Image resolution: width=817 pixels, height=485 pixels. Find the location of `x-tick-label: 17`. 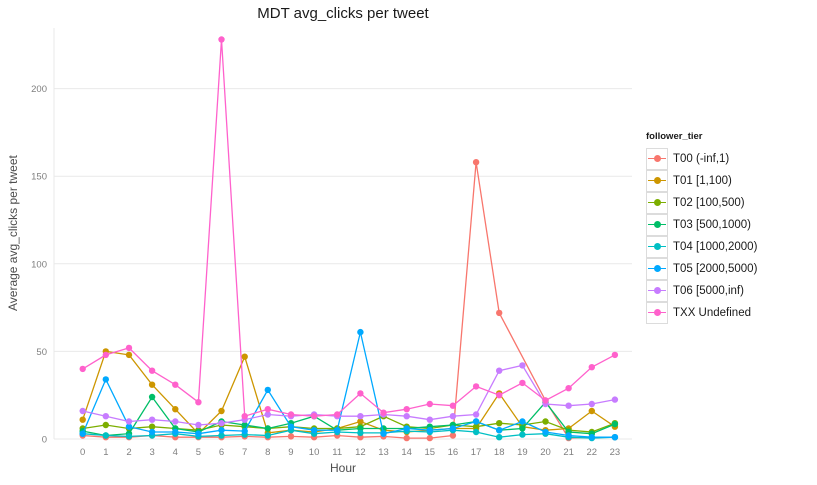

x-tick-label: 17 is located at coordinates (476, 452).